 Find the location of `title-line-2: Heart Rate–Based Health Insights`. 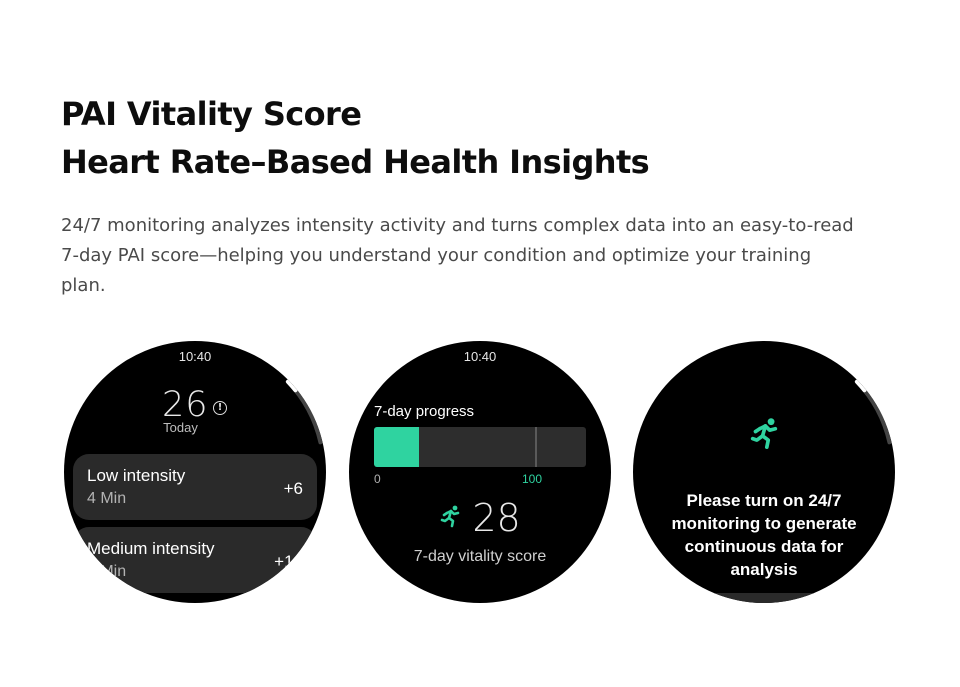

title-line-2: Heart Rate–Based Health Insights is located at coordinates (355, 162).